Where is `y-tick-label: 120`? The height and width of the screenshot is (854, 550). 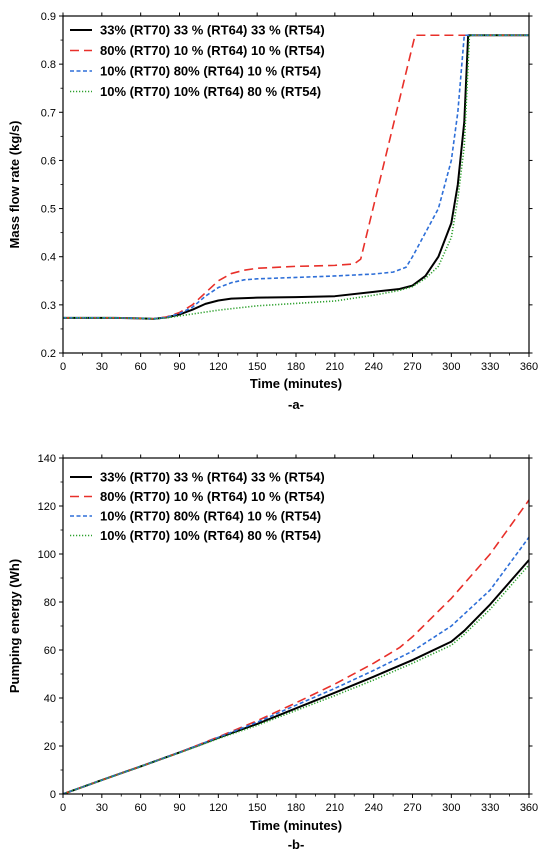 y-tick-label: 120 is located at coordinates (47, 507).